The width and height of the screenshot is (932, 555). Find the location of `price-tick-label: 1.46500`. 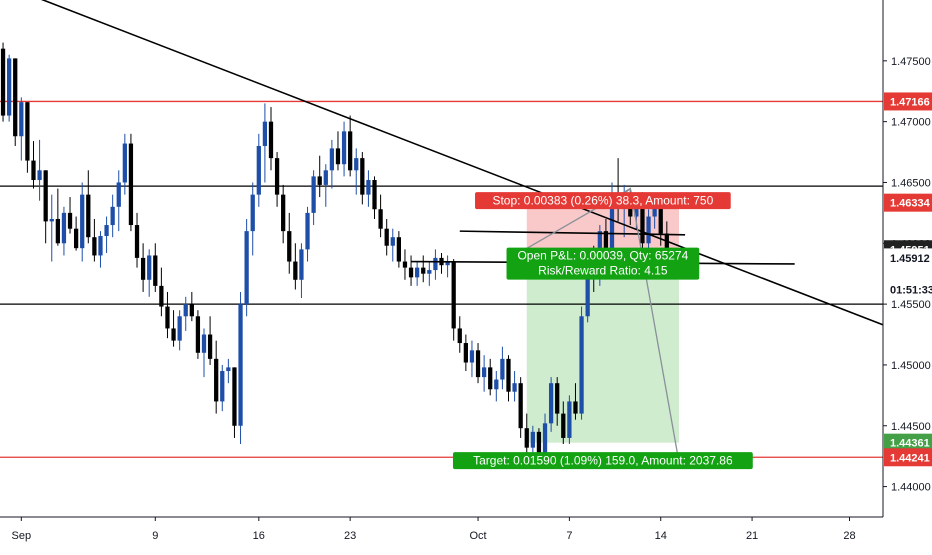

price-tick-label: 1.46500 is located at coordinates (911, 183).